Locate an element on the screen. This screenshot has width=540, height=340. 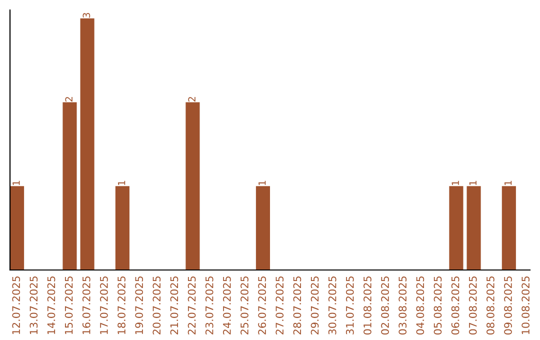
x-tick-label: 19.07.2025 is located at coordinates (139, 305).